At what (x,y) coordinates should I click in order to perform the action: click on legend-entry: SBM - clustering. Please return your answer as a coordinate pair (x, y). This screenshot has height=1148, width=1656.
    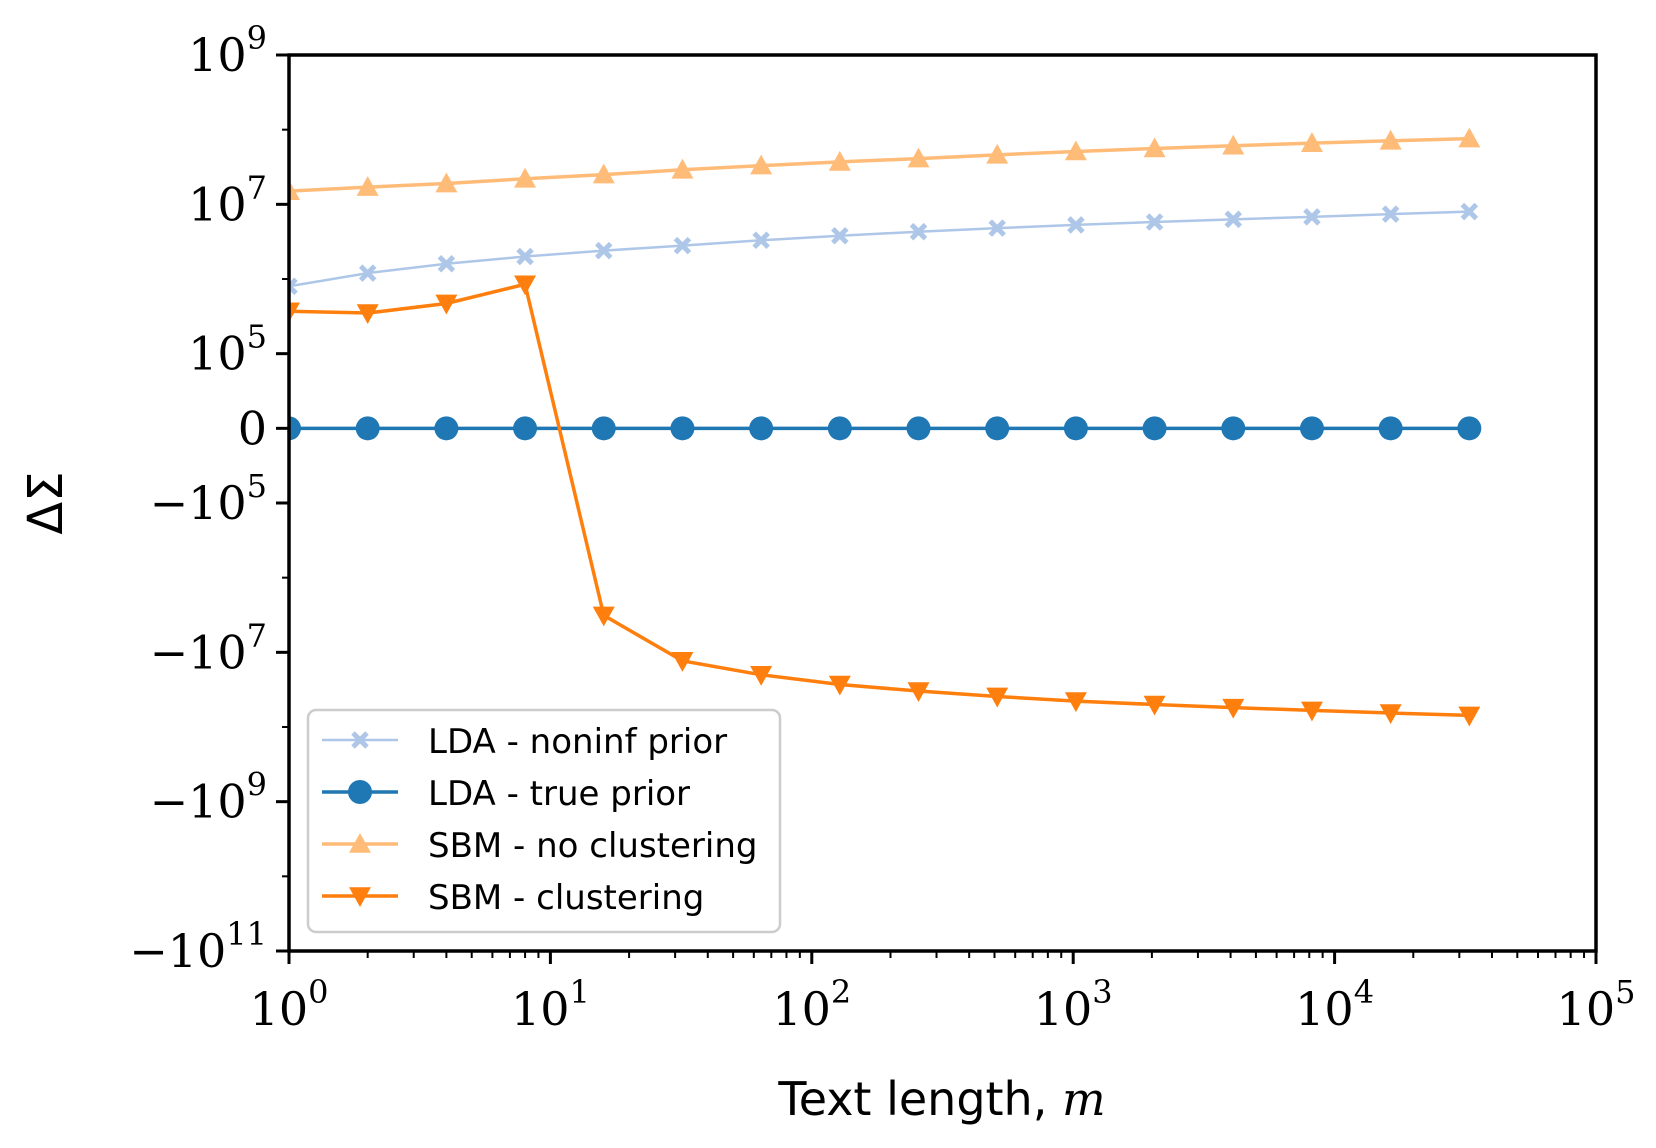
    Looking at the image, I should click on (513, 898).